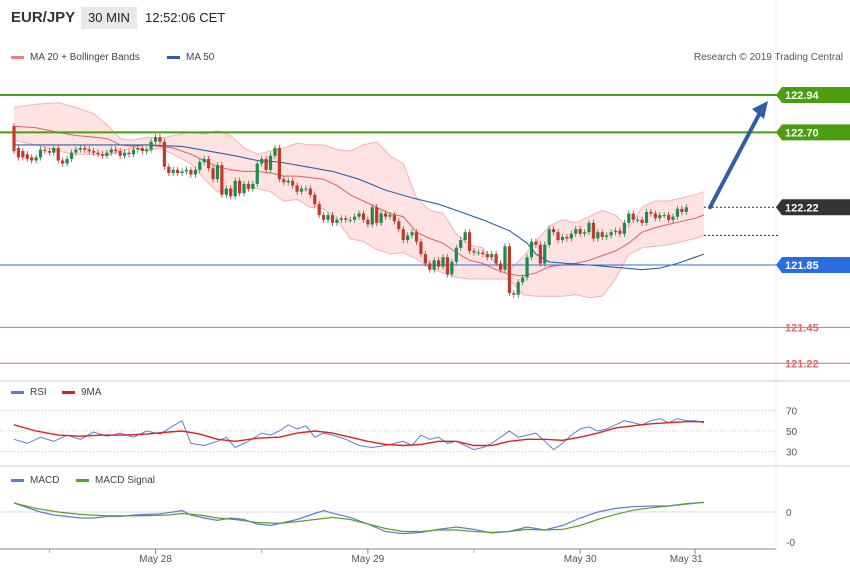  What do you see at coordinates (792, 411) in the screenshot?
I see `rsi-tick-label: 70` at bounding box center [792, 411].